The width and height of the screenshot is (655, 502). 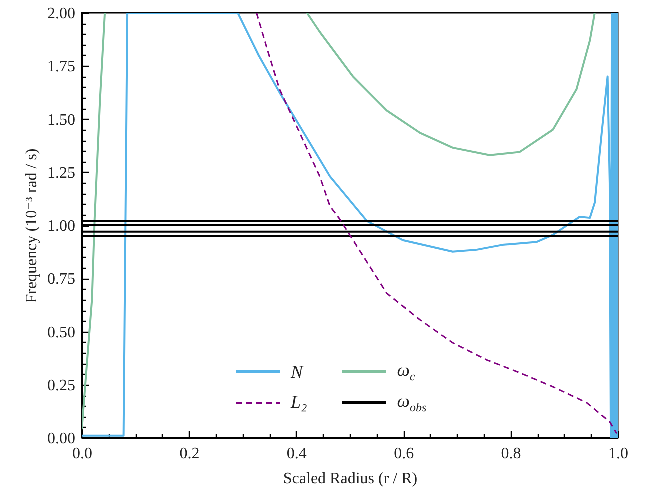 What do you see at coordinates (82, 454) in the screenshot?
I see `x-tick-label: 0.0` at bounding box center [82, 454].